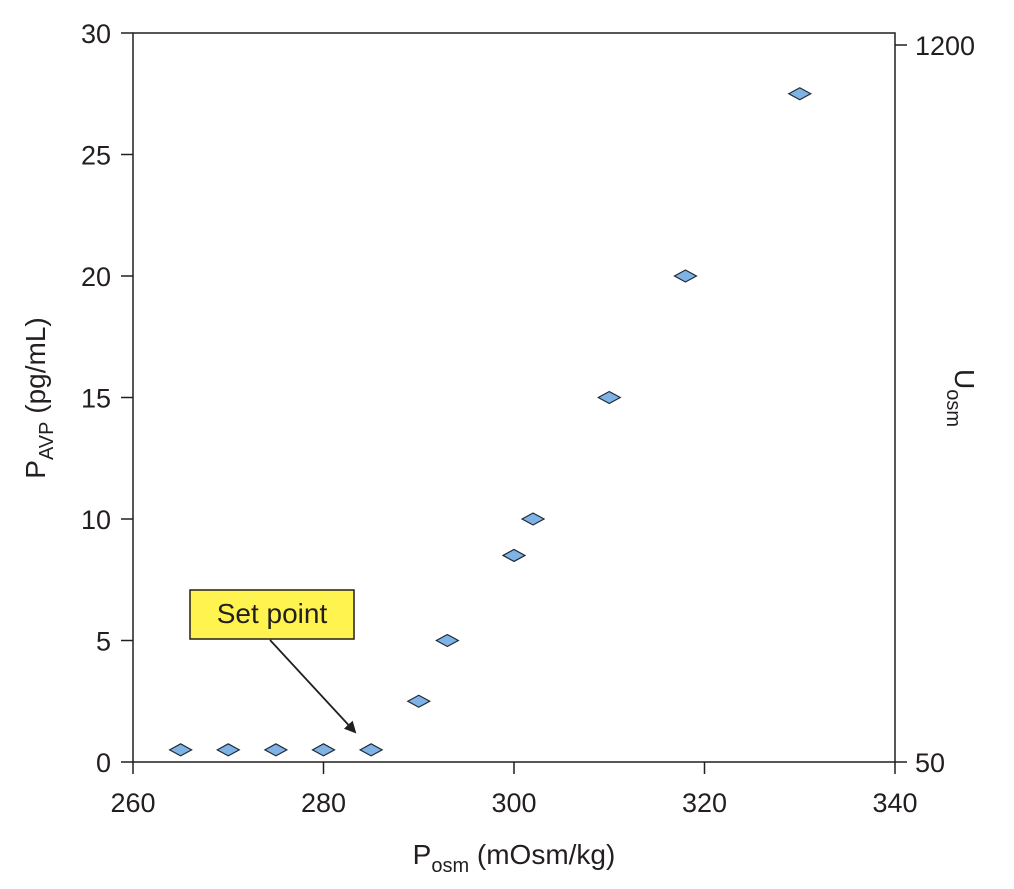  I want to click on y-axis-label-main: P, so click(35, 469).